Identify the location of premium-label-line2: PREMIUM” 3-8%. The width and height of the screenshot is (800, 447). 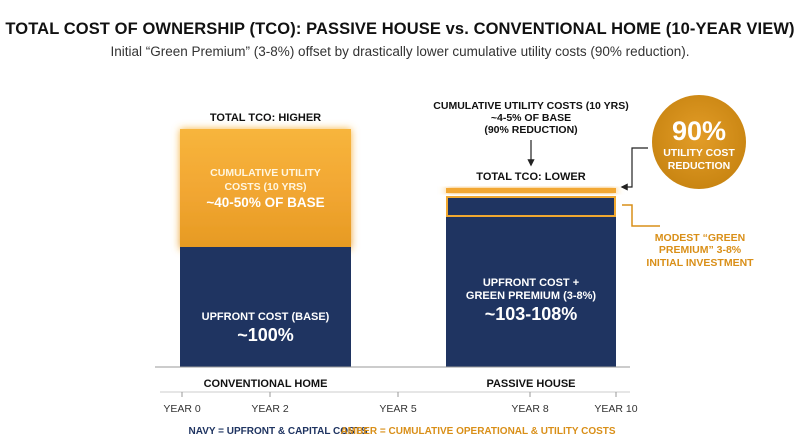
(700, 250).